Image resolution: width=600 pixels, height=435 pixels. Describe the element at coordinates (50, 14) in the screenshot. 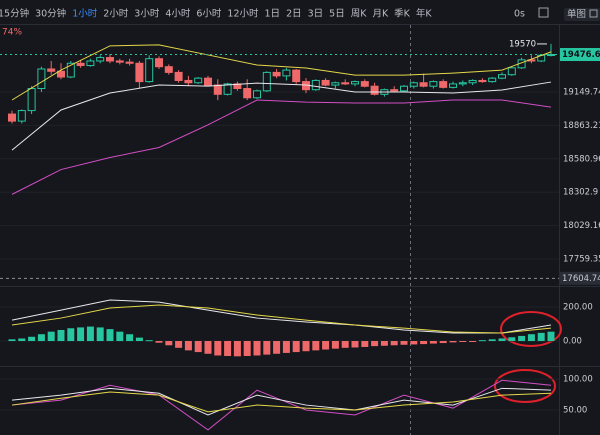

I see `timeframe-tab: 30分钟` at that location.